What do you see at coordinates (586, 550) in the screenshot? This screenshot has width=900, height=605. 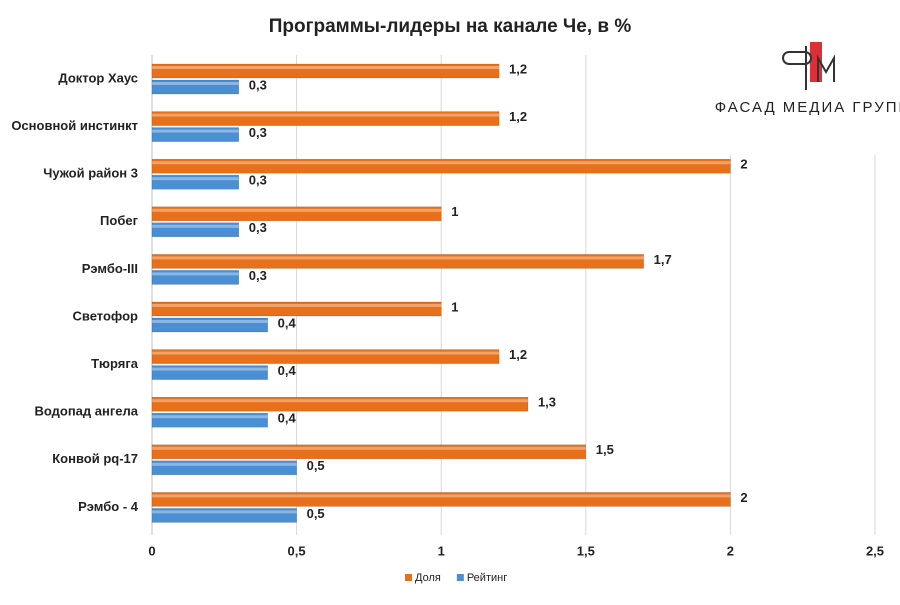 I see `x-tick-label: 1,5` at bounding box center [586, 550].